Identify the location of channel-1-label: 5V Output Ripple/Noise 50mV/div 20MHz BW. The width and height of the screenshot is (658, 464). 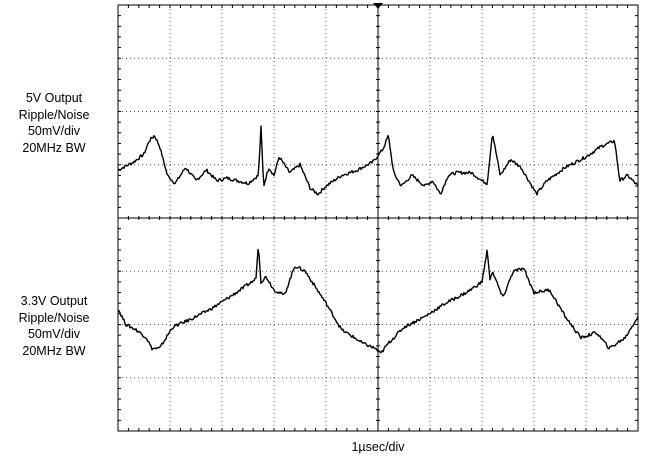
(54, 123).